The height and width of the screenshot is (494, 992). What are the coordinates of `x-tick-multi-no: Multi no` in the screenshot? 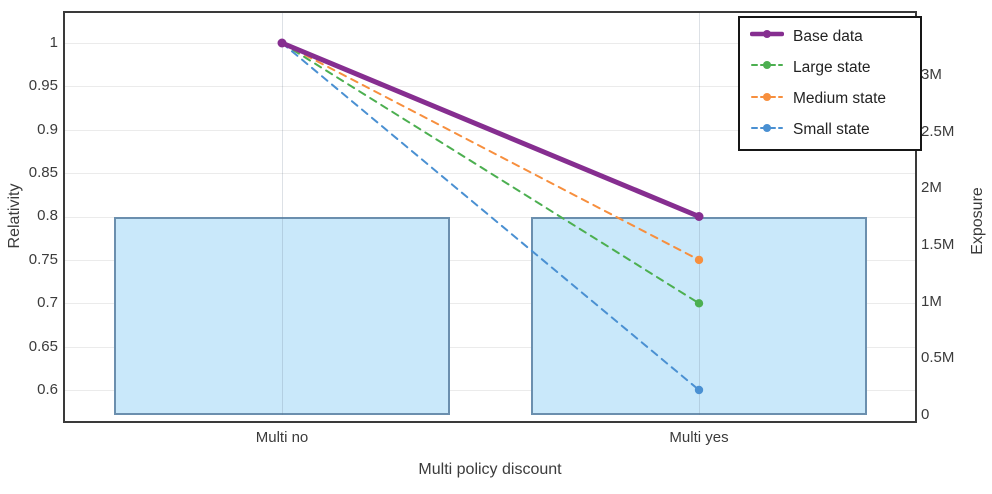 It's located at (282, 437).